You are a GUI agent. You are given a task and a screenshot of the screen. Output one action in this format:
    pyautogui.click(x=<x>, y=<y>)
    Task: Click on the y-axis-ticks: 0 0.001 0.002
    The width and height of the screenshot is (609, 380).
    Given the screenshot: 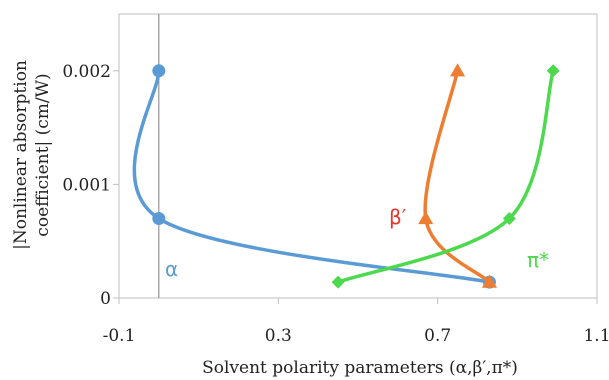 What is the action you would take?
    pyautogui.click(x=90, y=185)
    